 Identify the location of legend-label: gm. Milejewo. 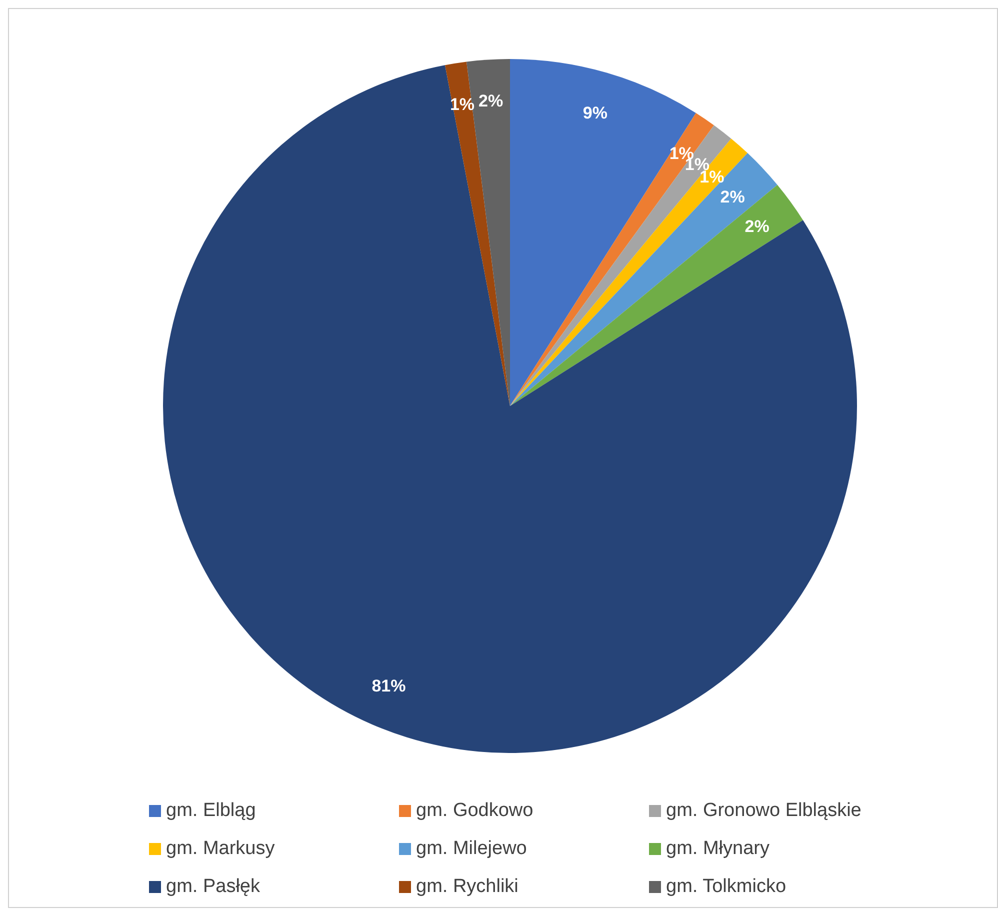
(471, 849).